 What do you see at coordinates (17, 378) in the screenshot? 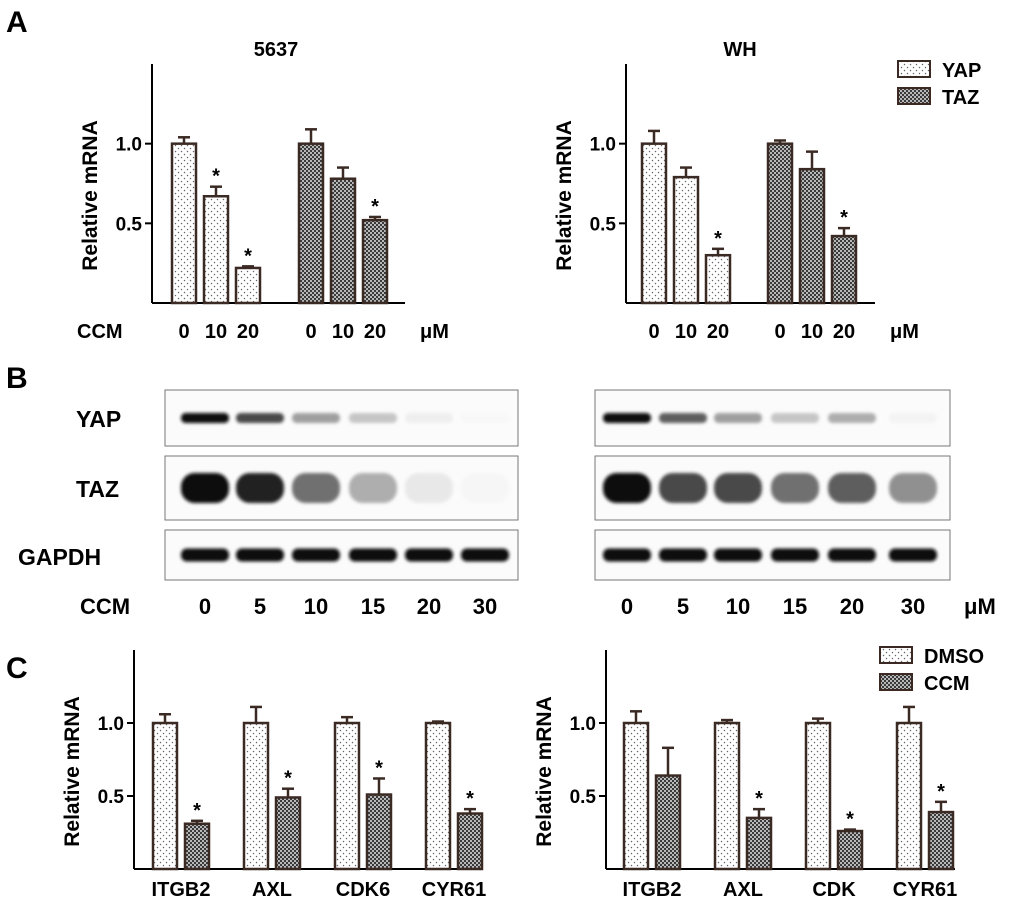
I see `panel-label-b: B` at bounding box center [17, 378].